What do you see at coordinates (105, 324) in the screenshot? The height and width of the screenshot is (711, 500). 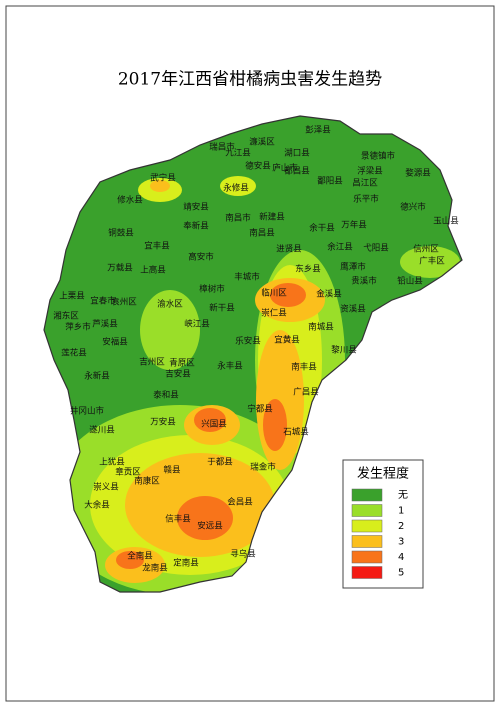 I see `county-label: 芦溪县` at bounding box center [105, 324].